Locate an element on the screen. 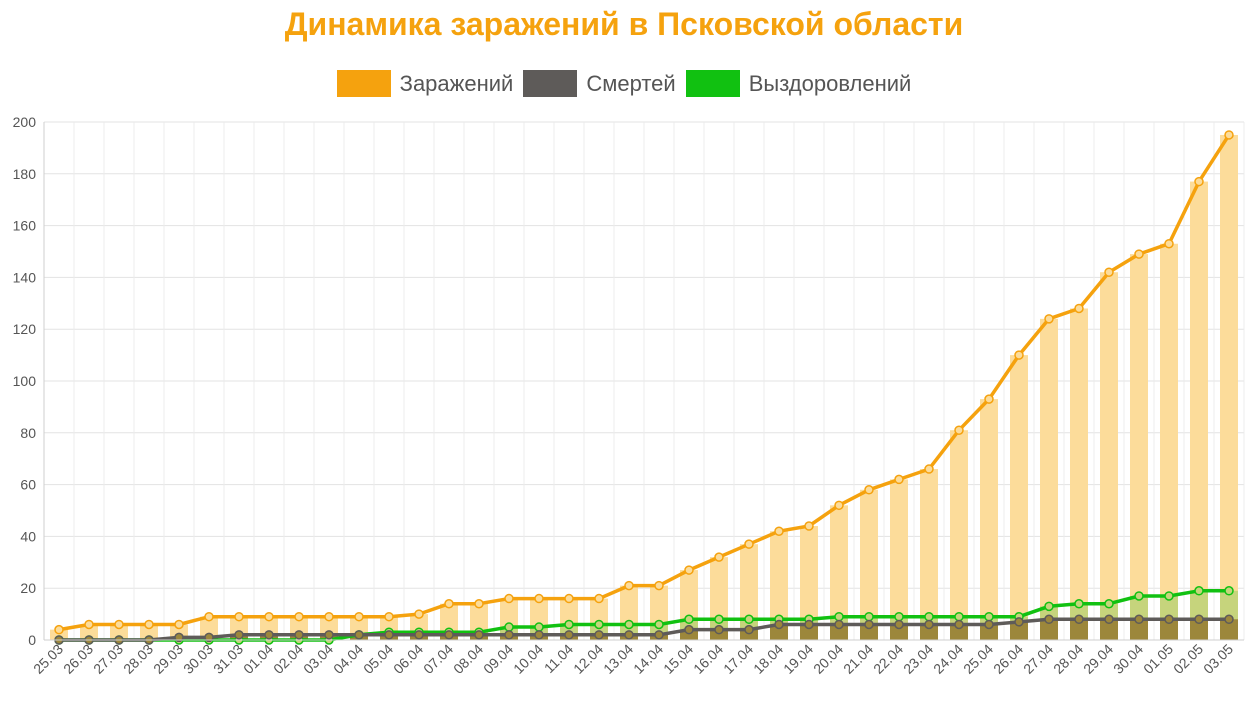 The width and height of the screenshot is (1248, 703). x-tick-label: 18.04 is located at coordinates (768, 659).